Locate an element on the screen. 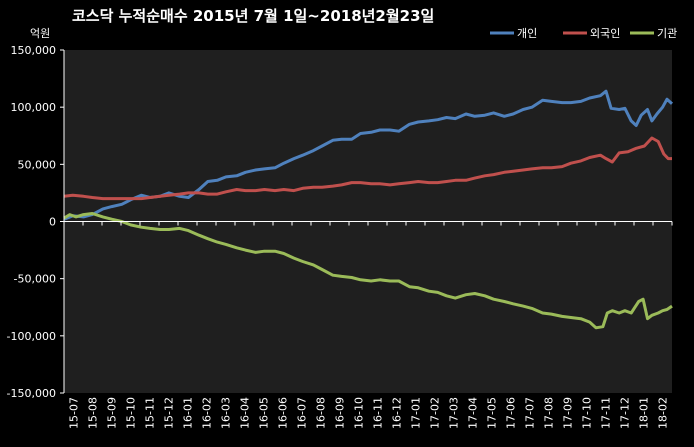 The image size is (694, 447). x-tick-label: 17-03 is located at coordinates (454, 413).